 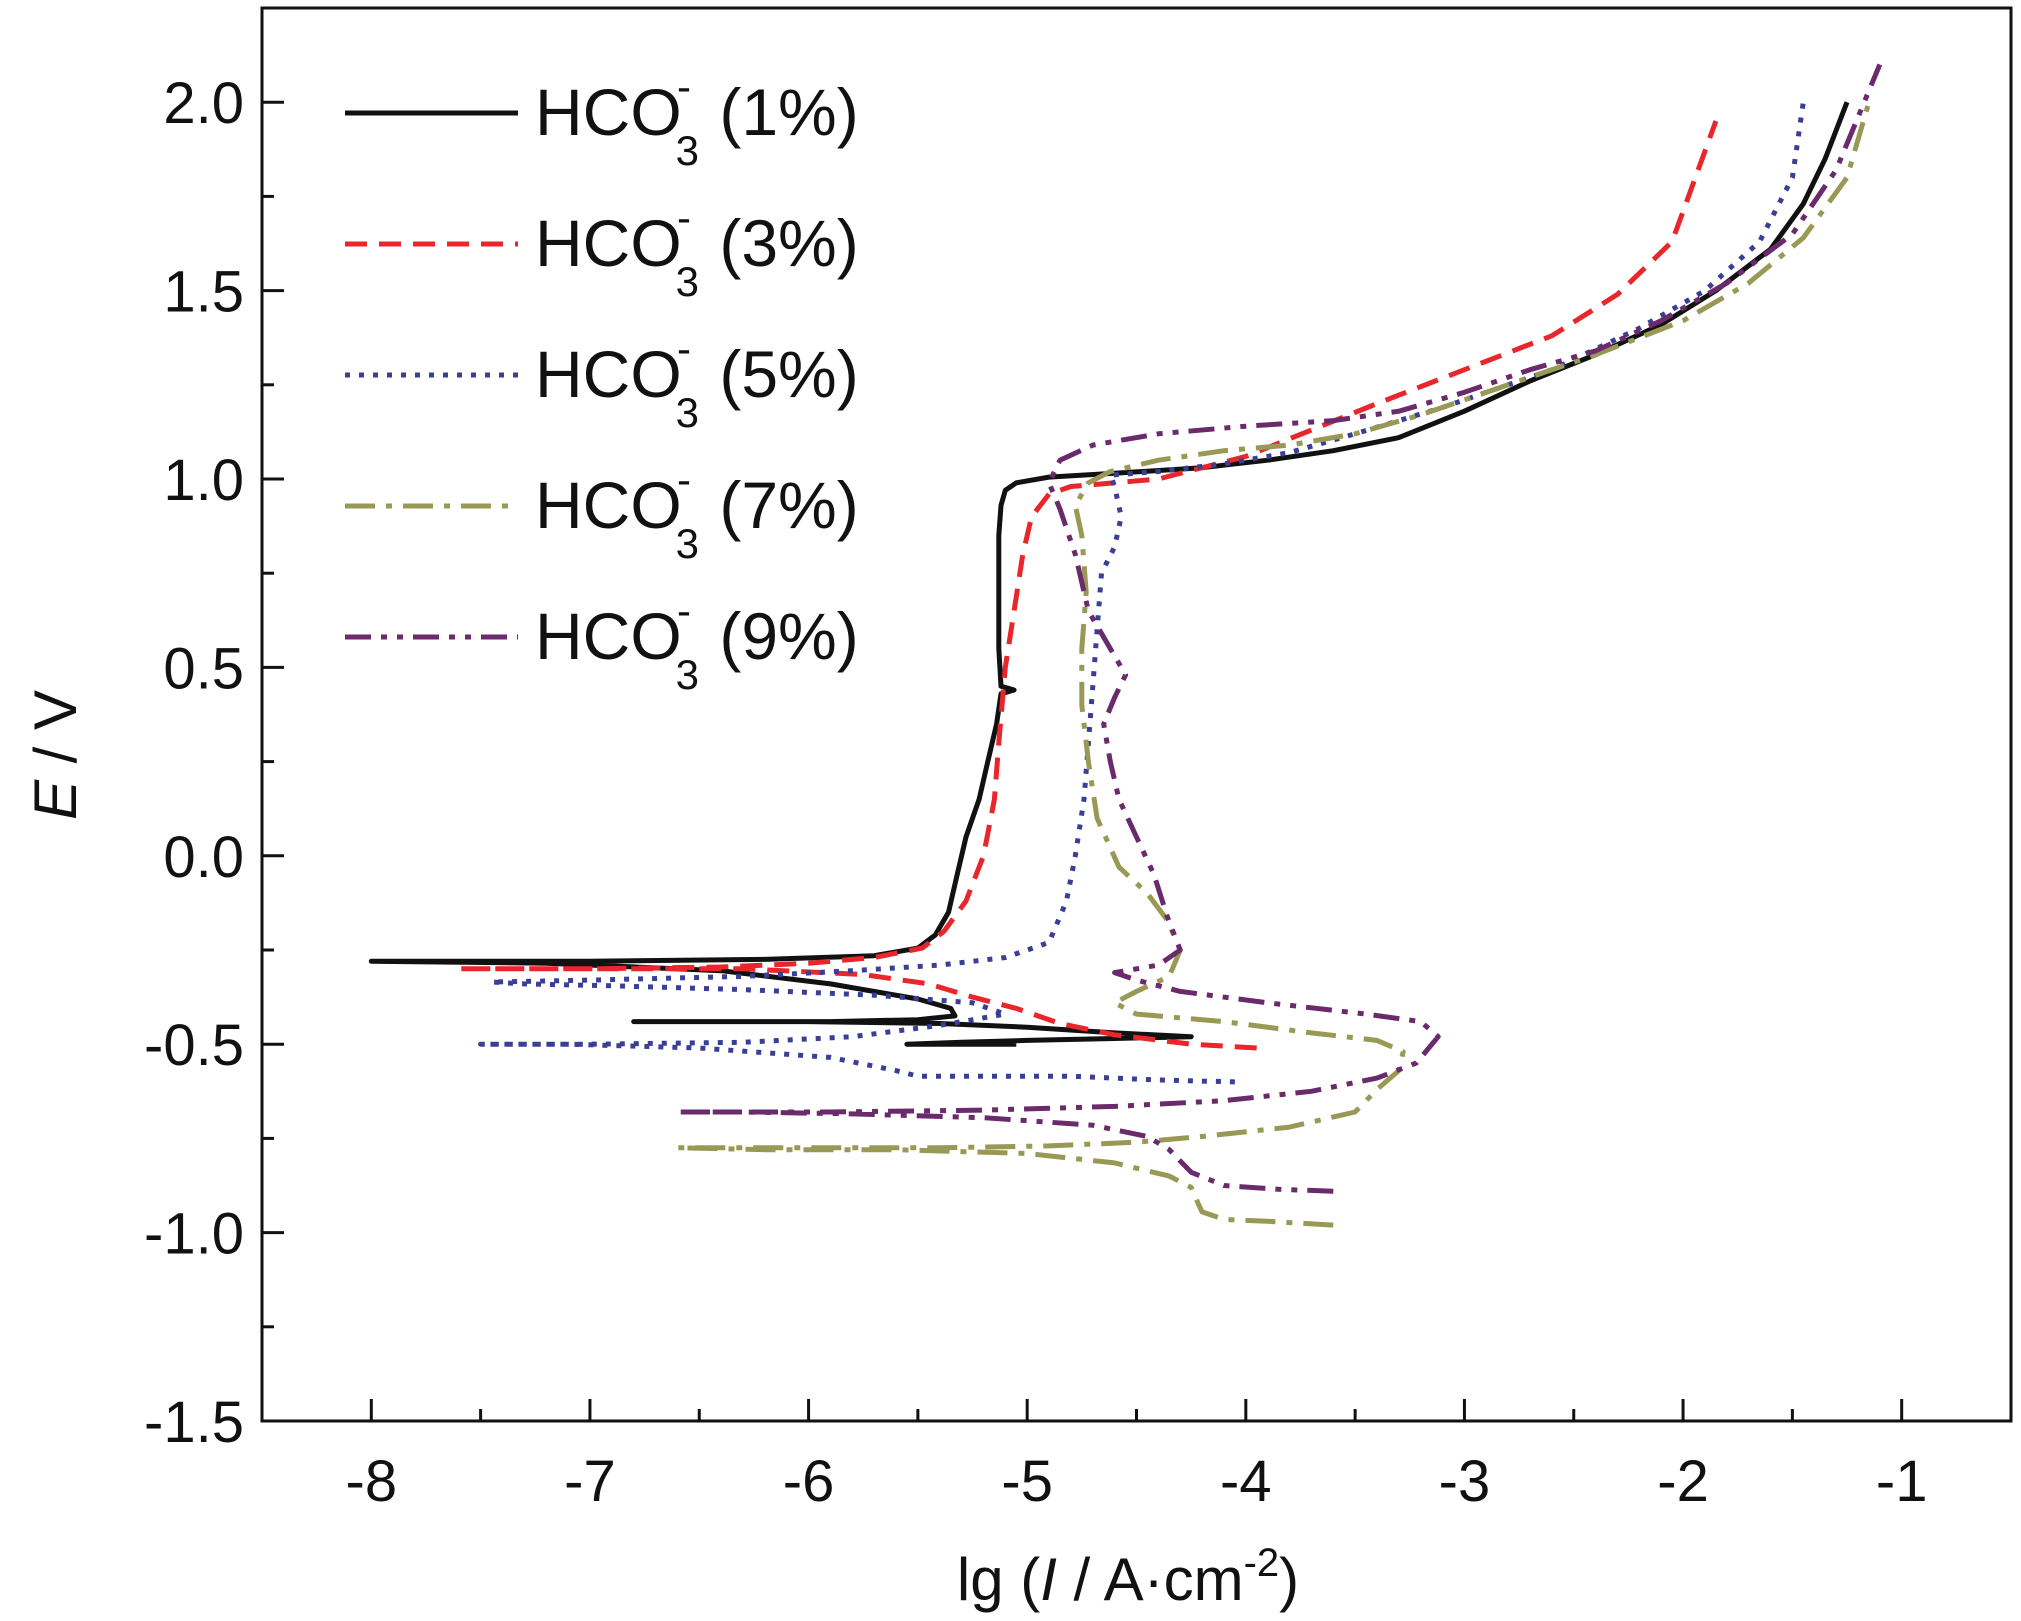 I want to click on y-tick-label: -0.5, so click(x=194, y=1045).